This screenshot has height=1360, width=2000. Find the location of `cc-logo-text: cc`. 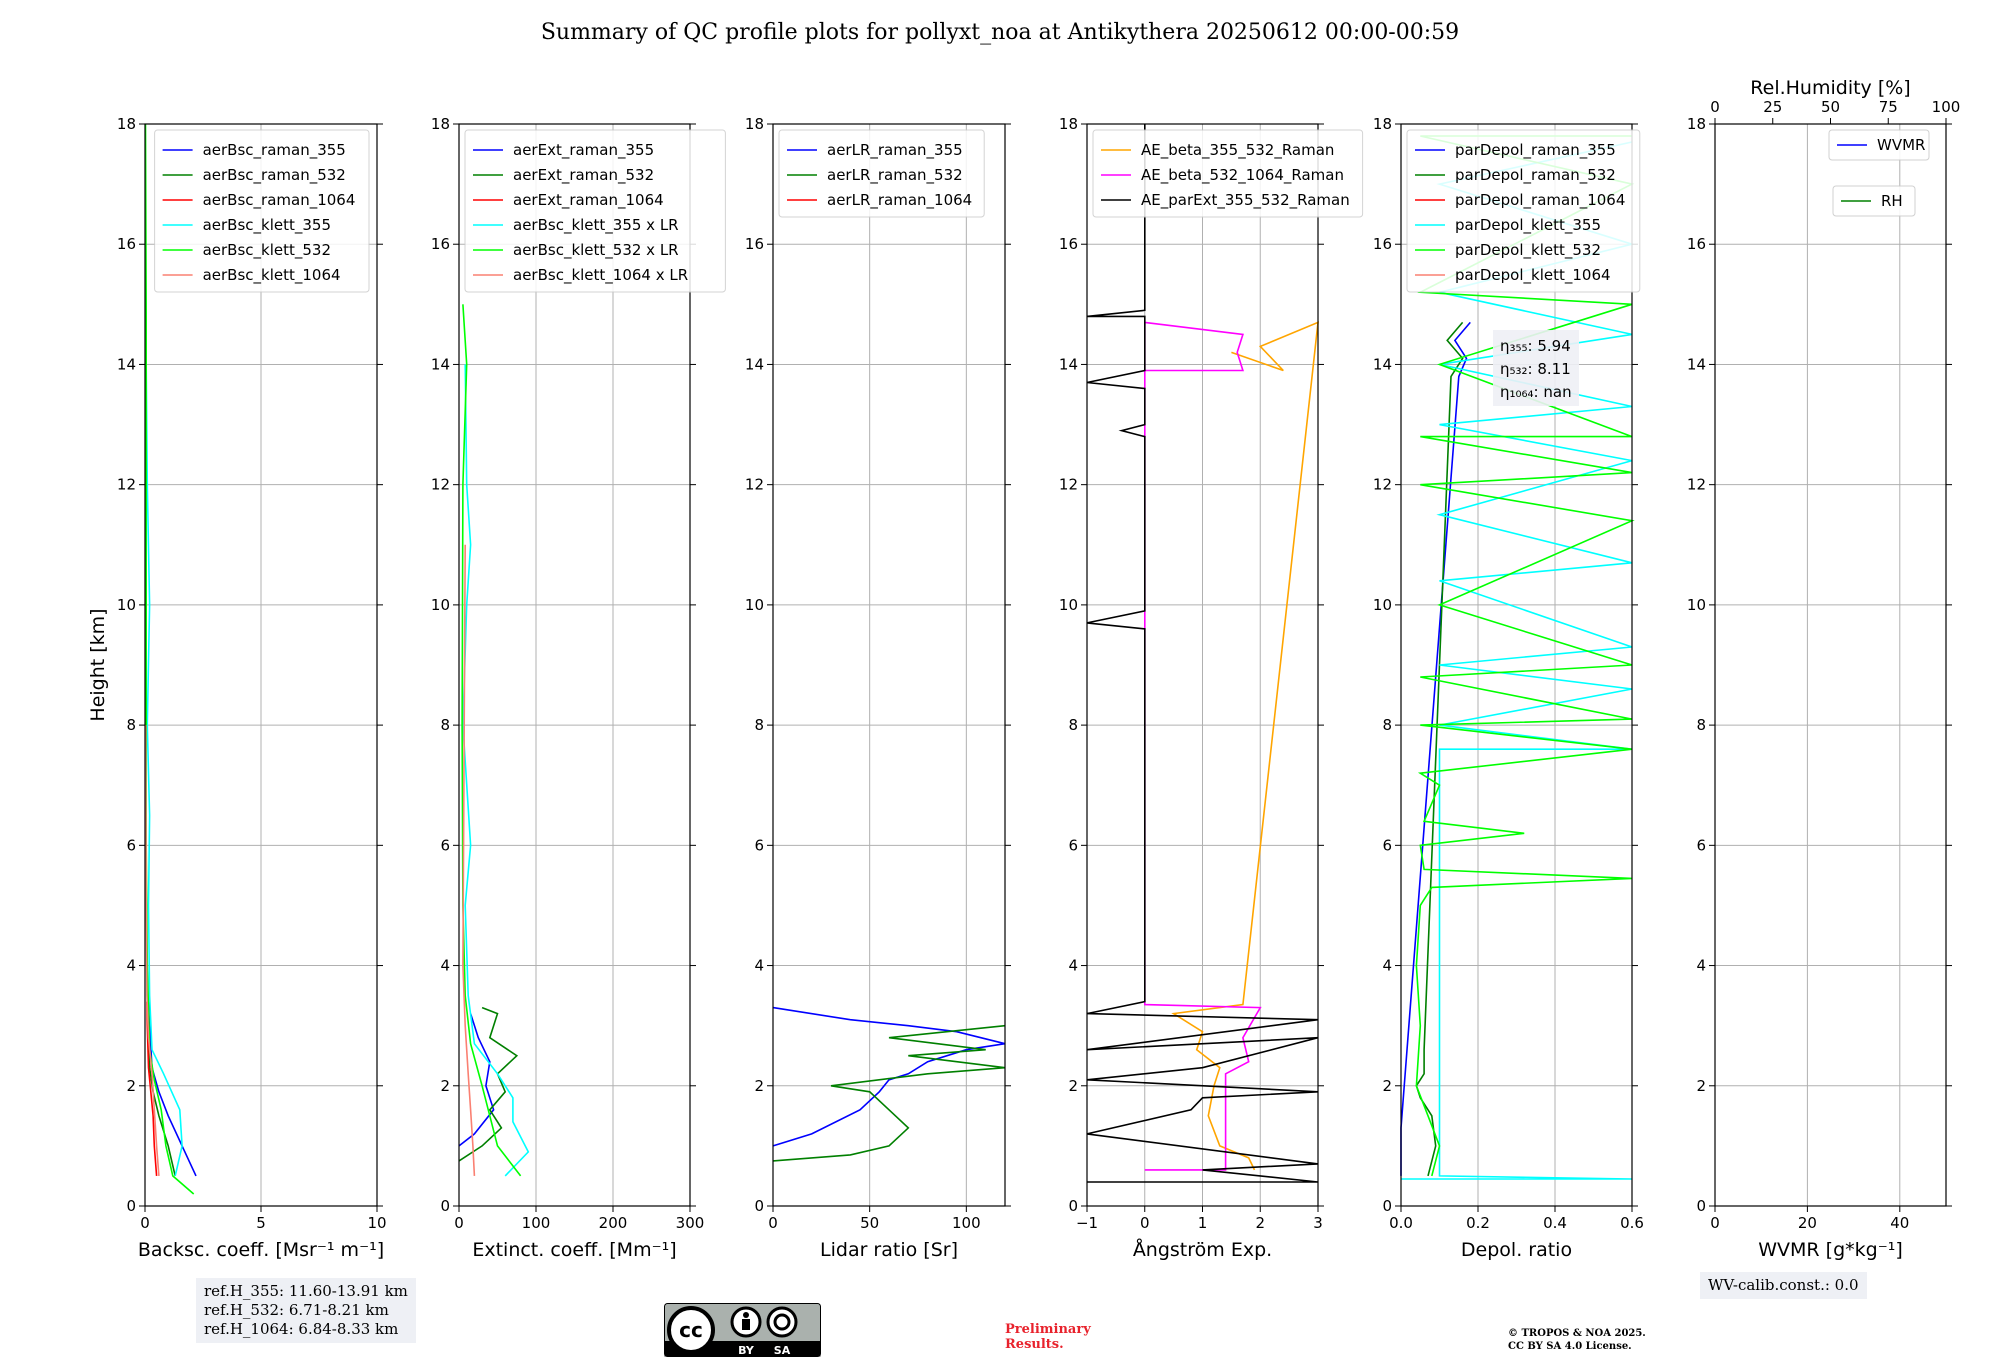

cc-logo-text: cc is located at coordinates (691, 1330).